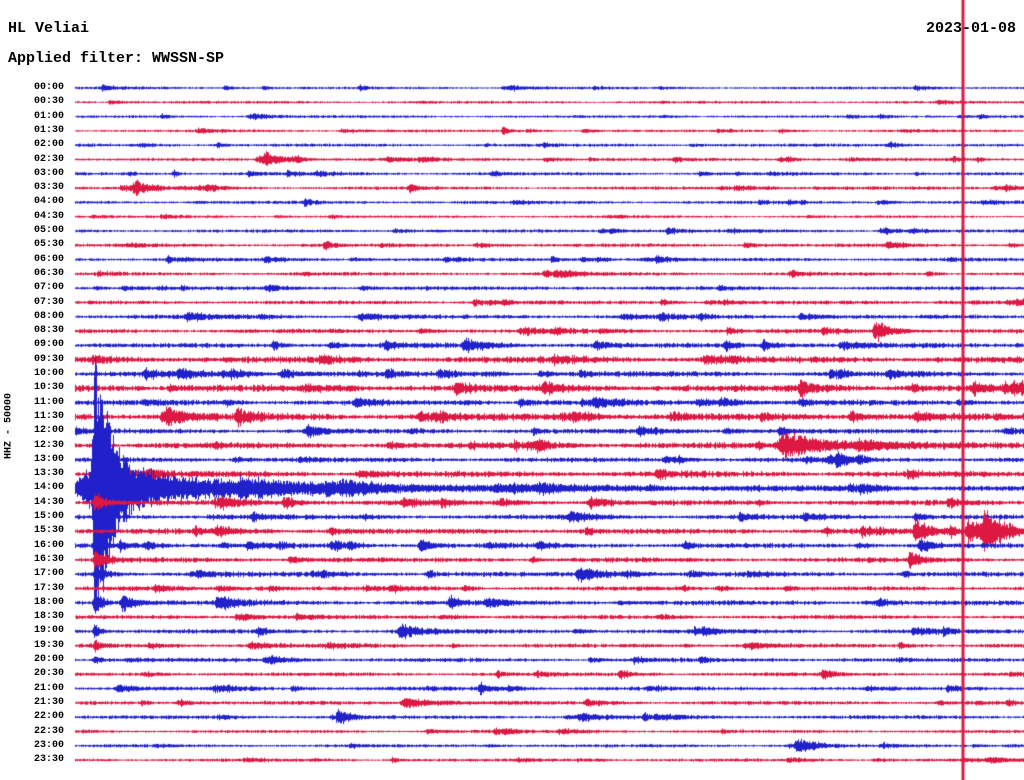  What do you see at coordinates (48, 559) in the screenshot?
I see `time-label: 16:30` at bounding box center [48, 559].